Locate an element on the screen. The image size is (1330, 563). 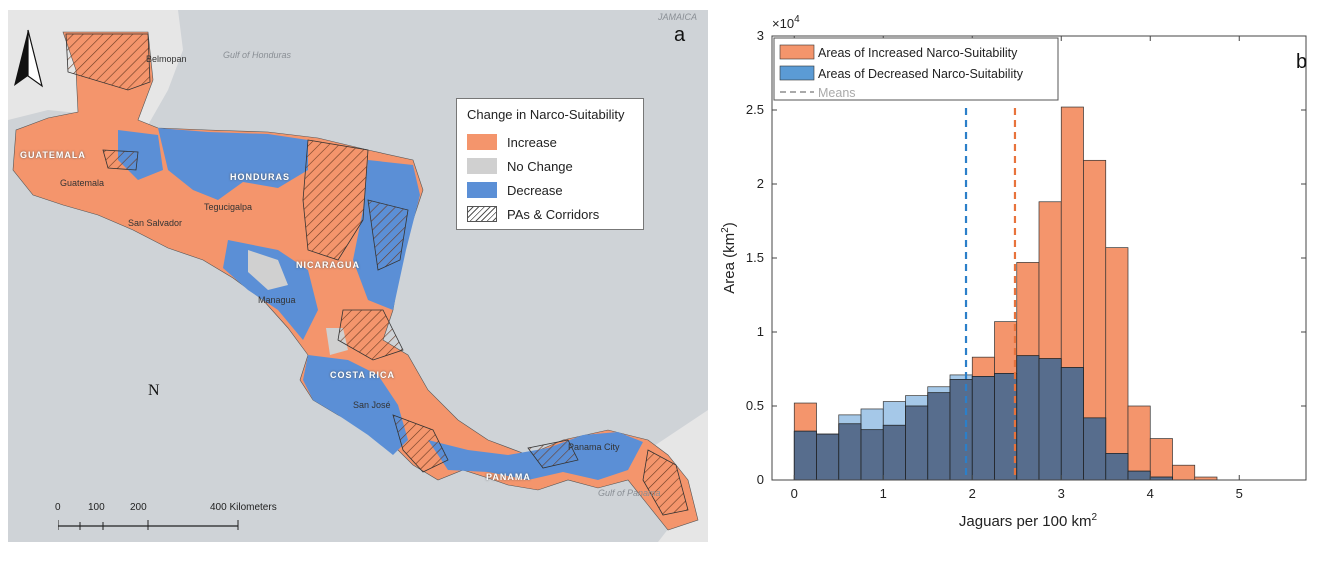
city-label-belmopan: Belmopan is located at coordinates (166, 59).